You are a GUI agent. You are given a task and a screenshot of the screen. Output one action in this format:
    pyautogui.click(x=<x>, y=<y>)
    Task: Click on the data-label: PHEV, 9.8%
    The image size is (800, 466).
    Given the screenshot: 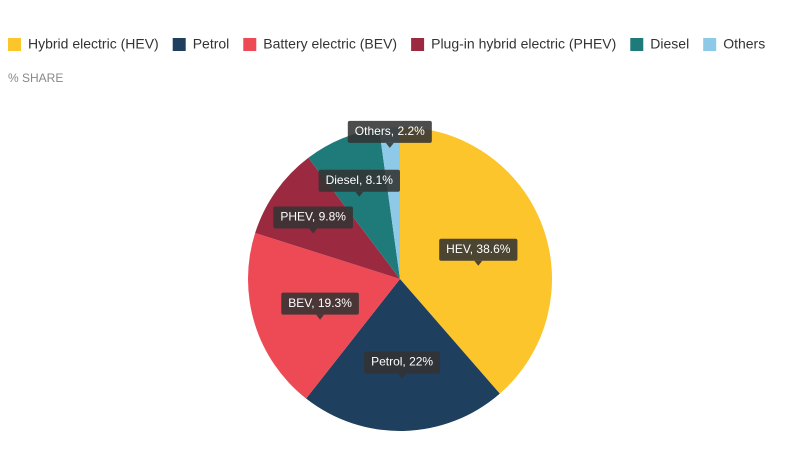 What is the action you would take?
    pyautogui.click(x=313, y=220)
    